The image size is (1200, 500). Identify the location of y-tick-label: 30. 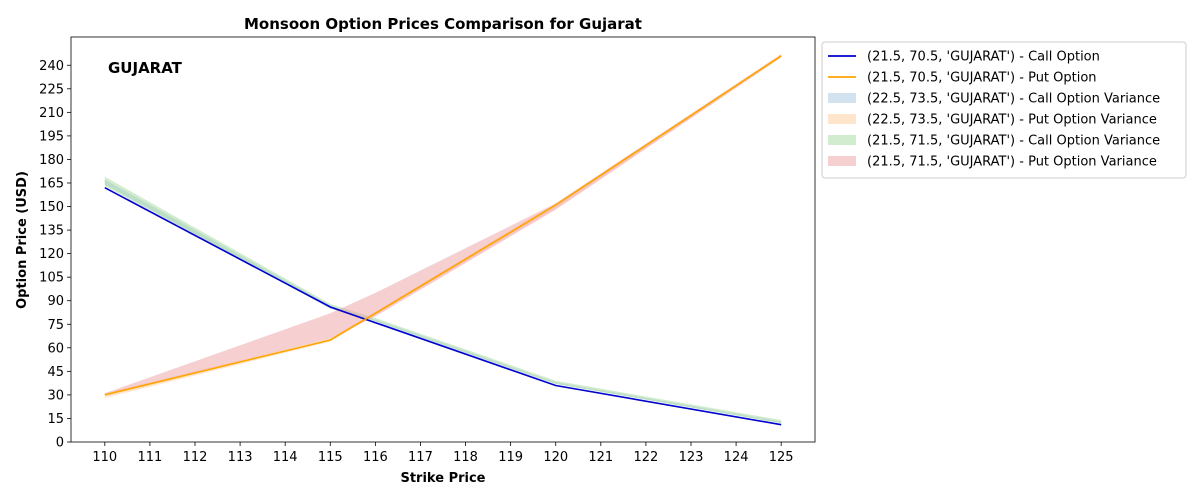
(55, 395).